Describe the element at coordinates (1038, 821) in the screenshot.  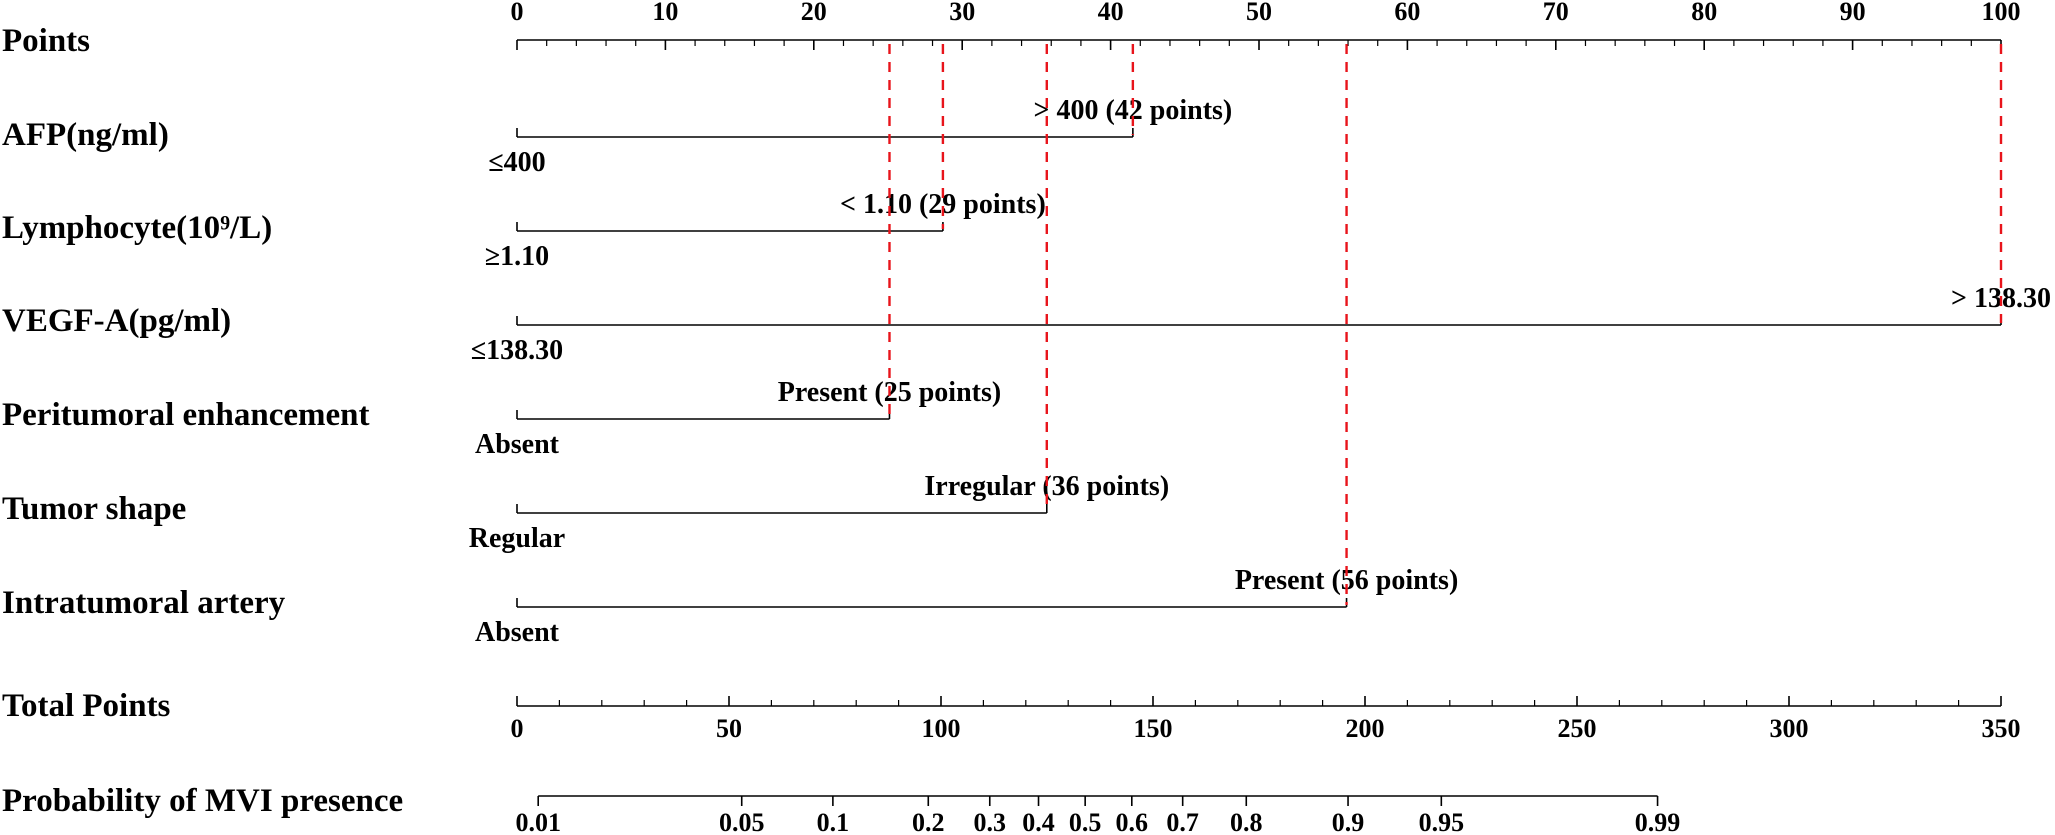
I see `probability-tick-label: 0.4` at that location.